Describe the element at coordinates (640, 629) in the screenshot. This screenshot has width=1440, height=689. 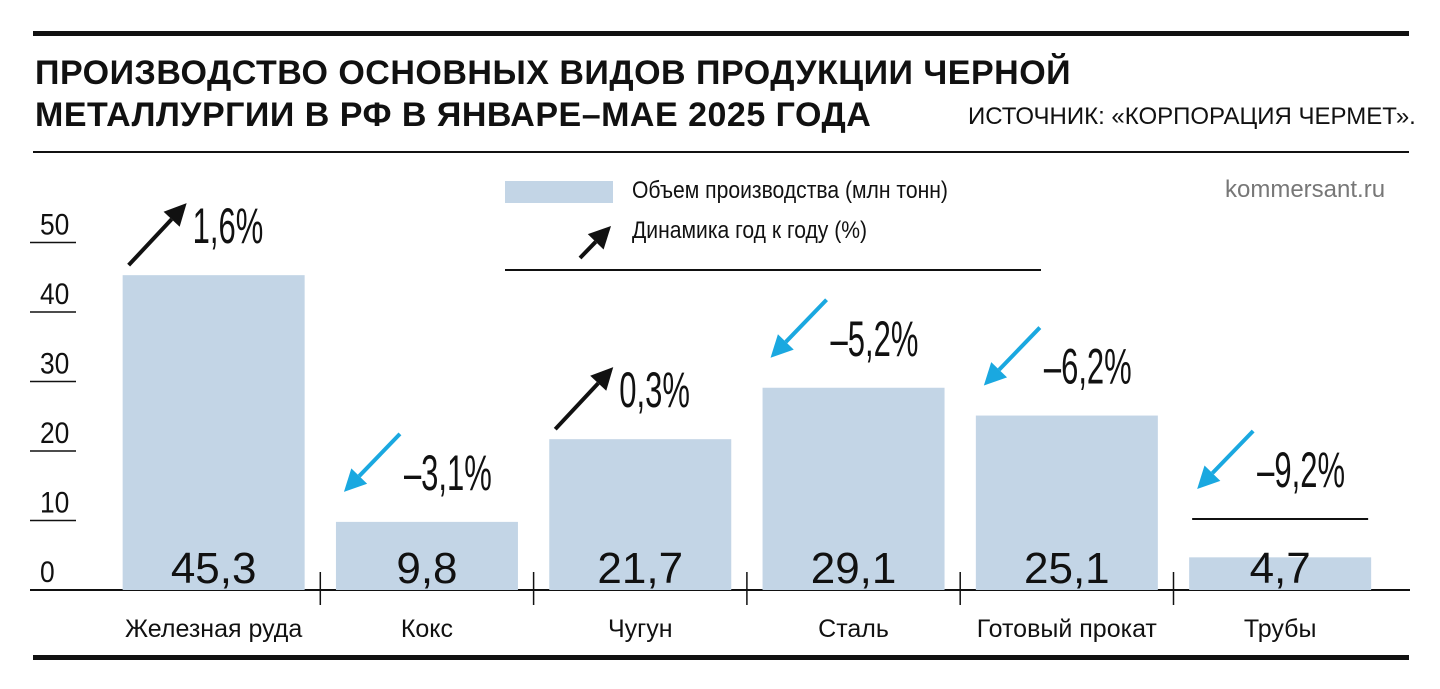
I see `category-label: Чугун` at that location.